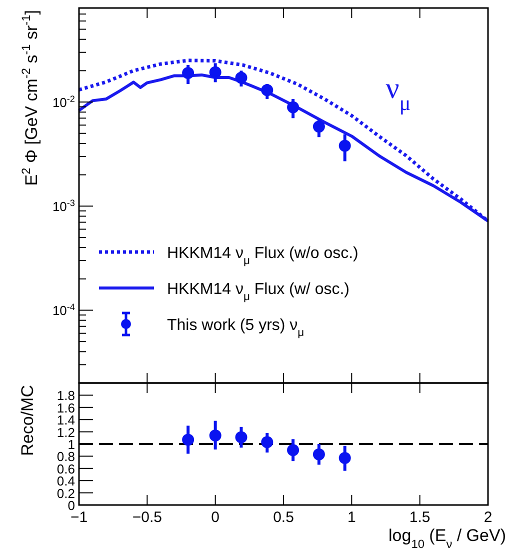 Image resolution: width=511 pixels, height=552 pixels. What do you see at coordinates (258, 292) in the screenshot?
I see `legend-label: HKKM14 ν$_{μ}$ Flux (w/ osc.)` at bounding box center [258, 292].